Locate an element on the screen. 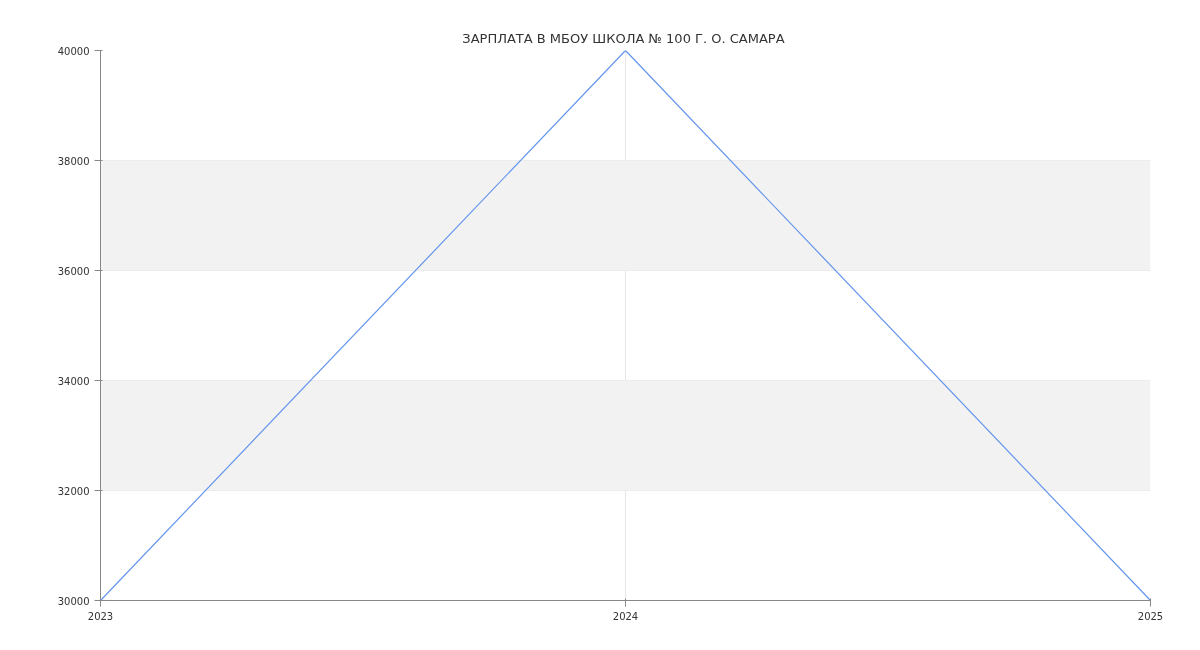 The width and height of the screenshot is (1200, 650). y-tick-label: 36000 is located at coordinates (73, 271).